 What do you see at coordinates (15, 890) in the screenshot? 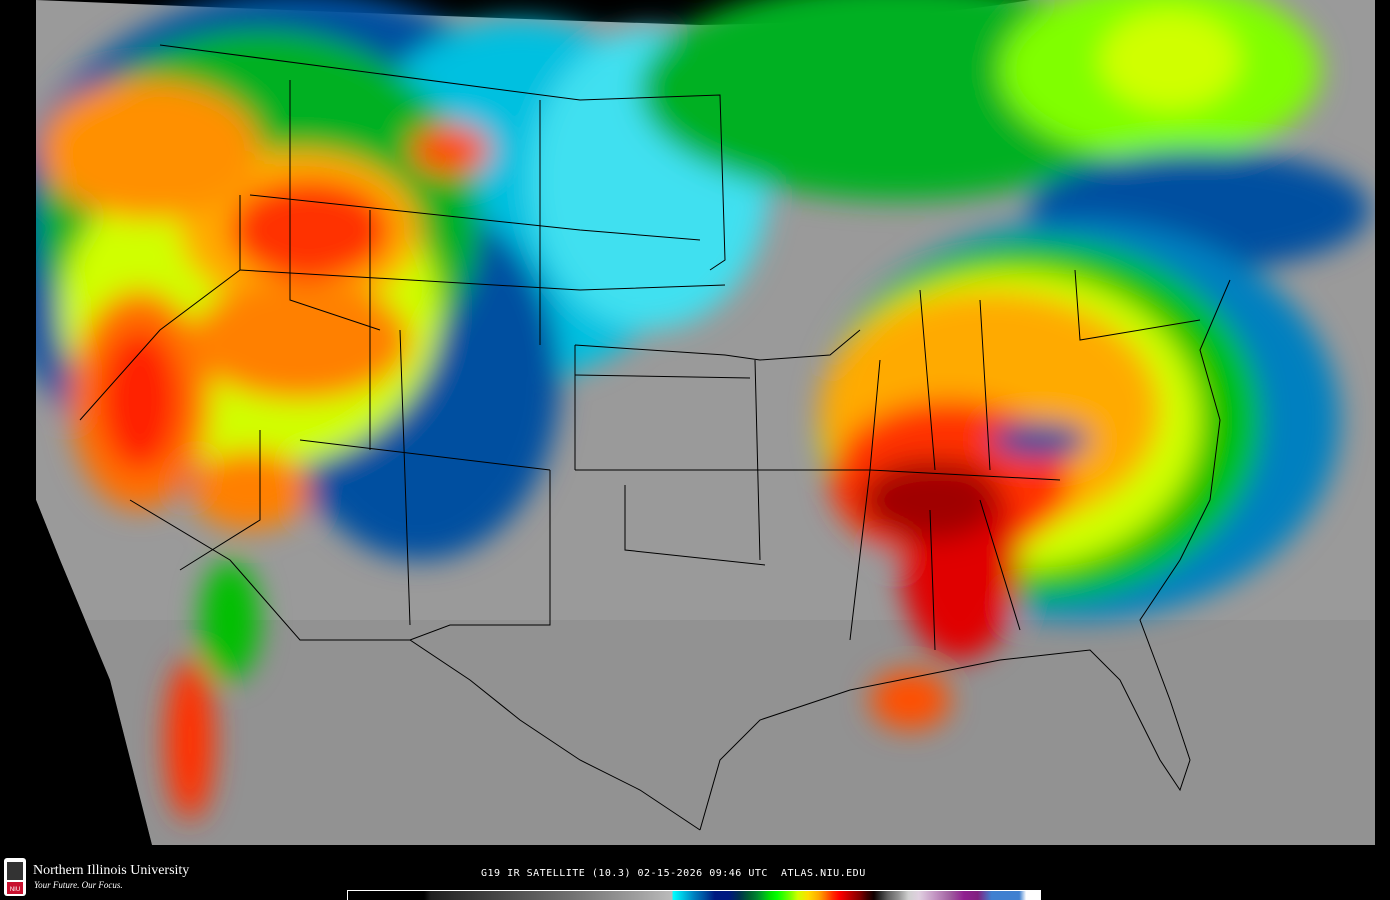
I see `svg-text: NIU` at bounding box center [15, 890].